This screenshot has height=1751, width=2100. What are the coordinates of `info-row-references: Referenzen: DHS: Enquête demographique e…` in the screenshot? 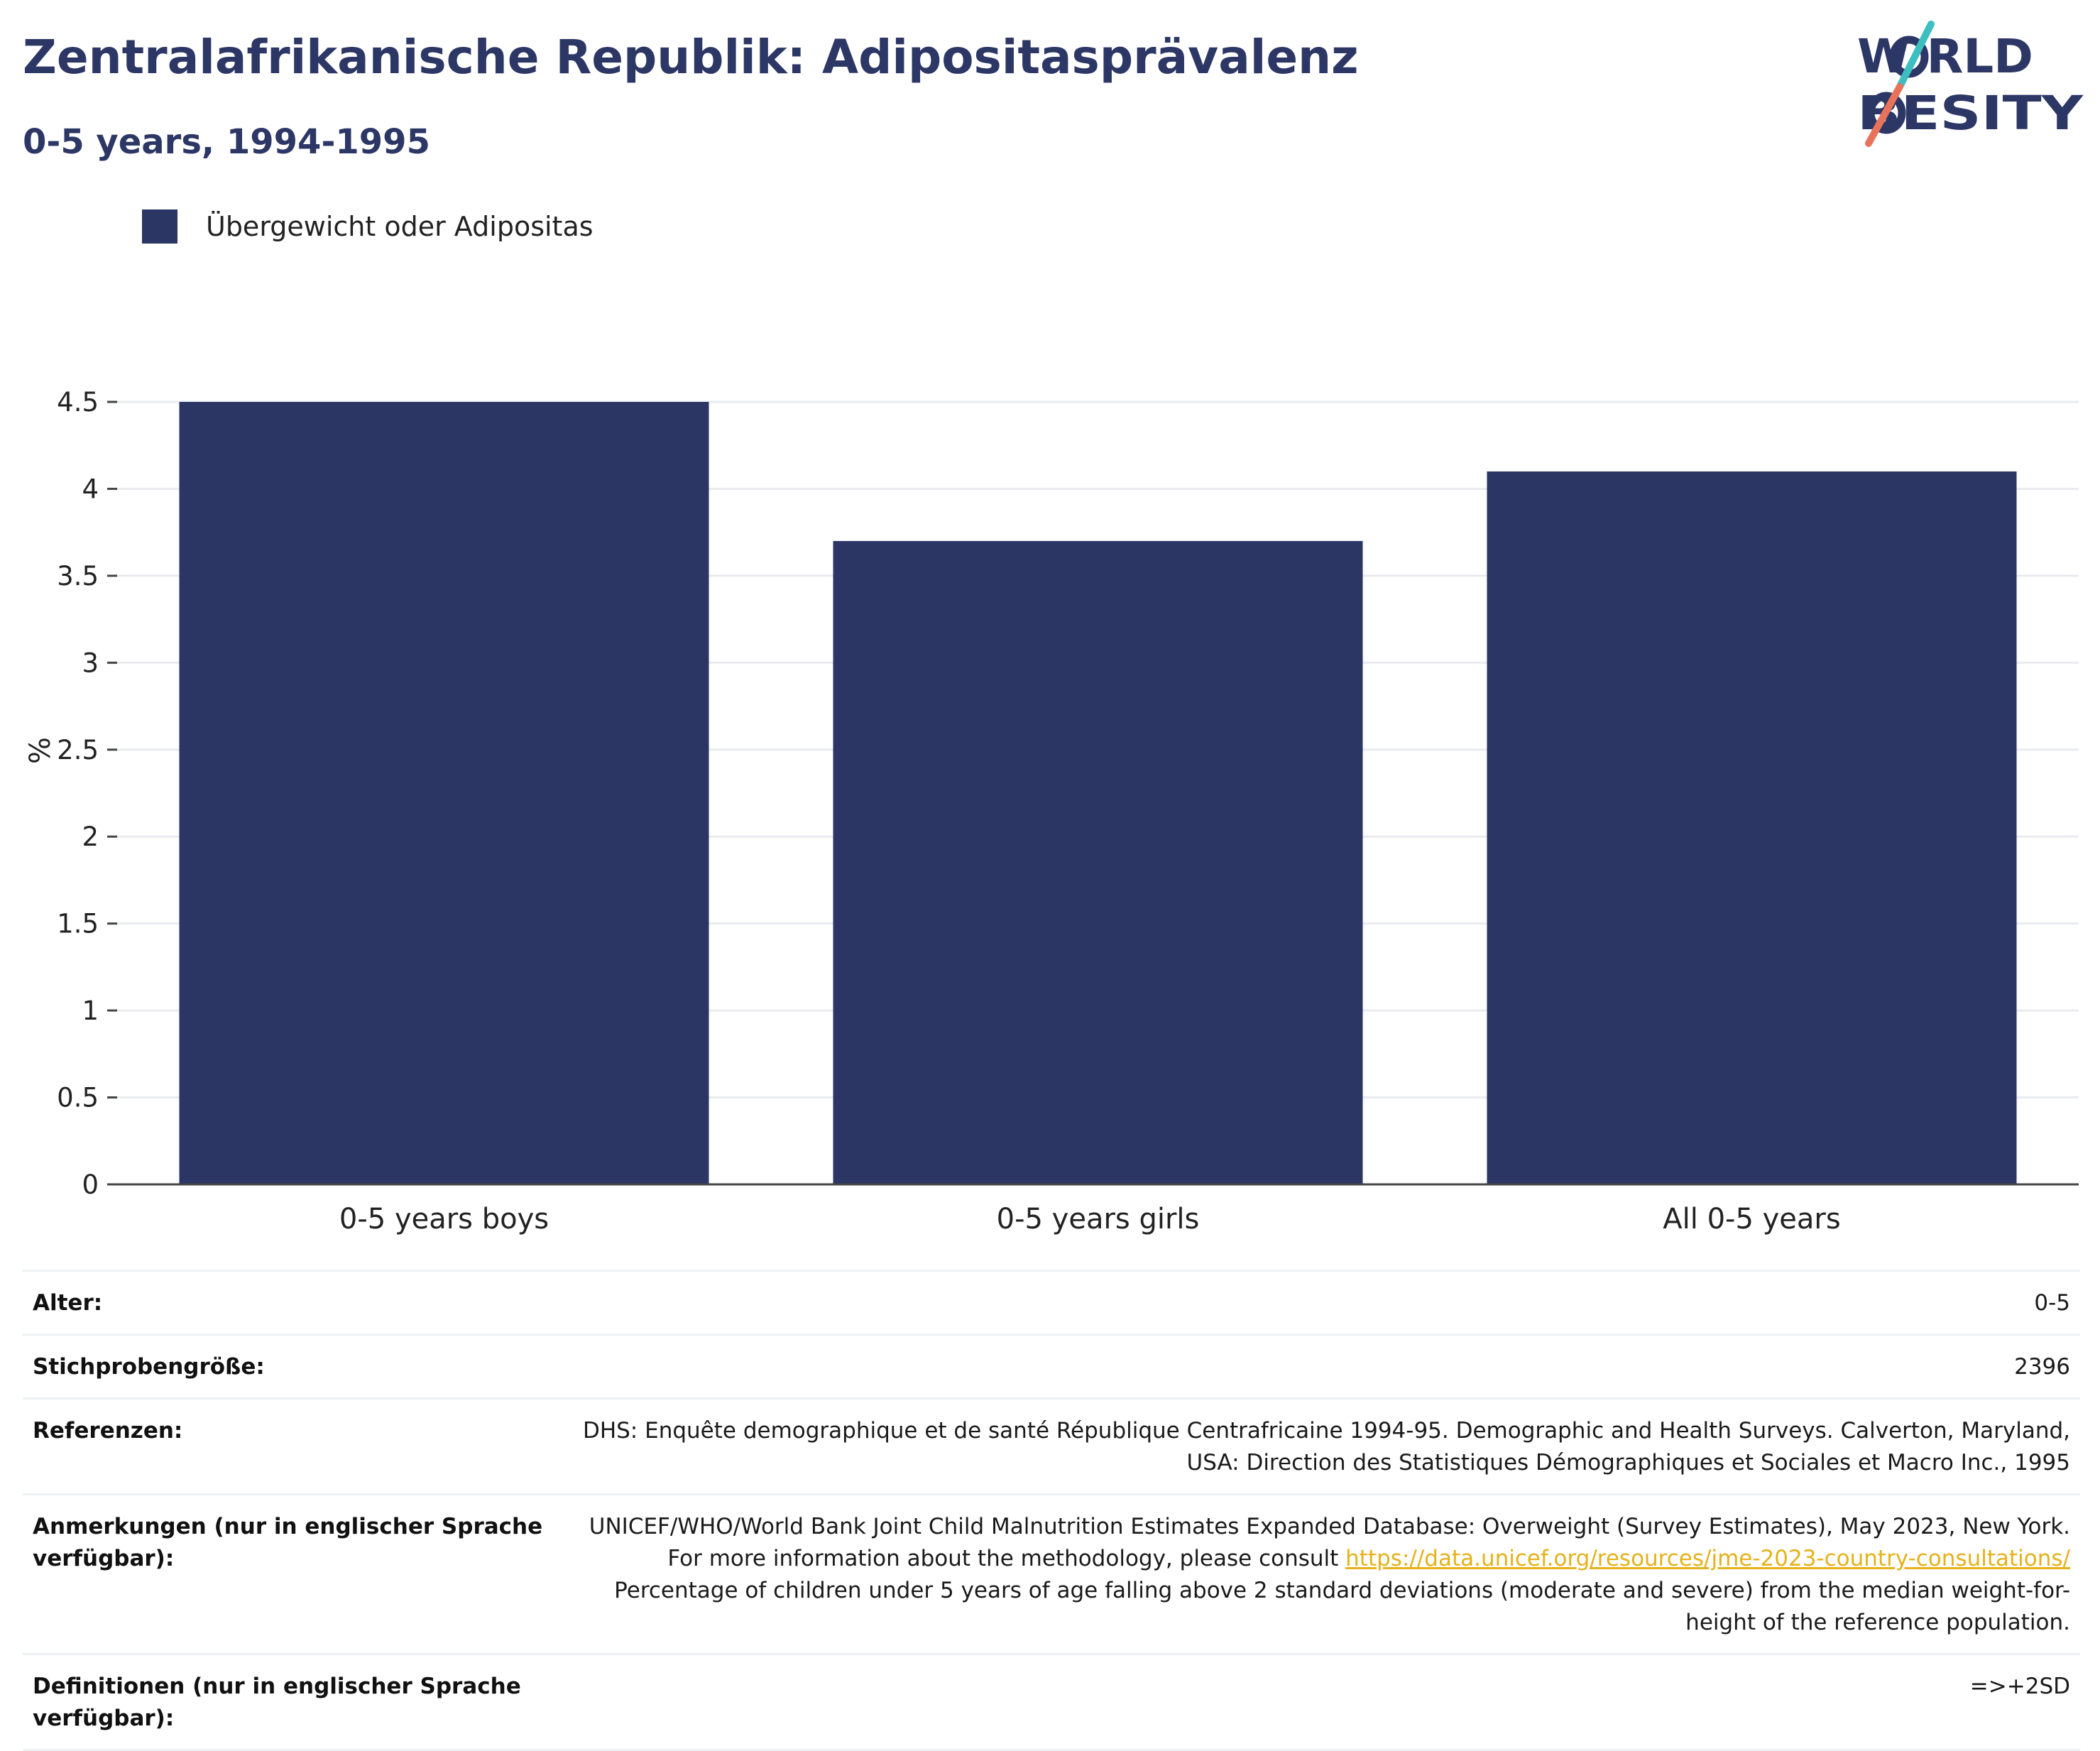 It's located at (1051, 1446).